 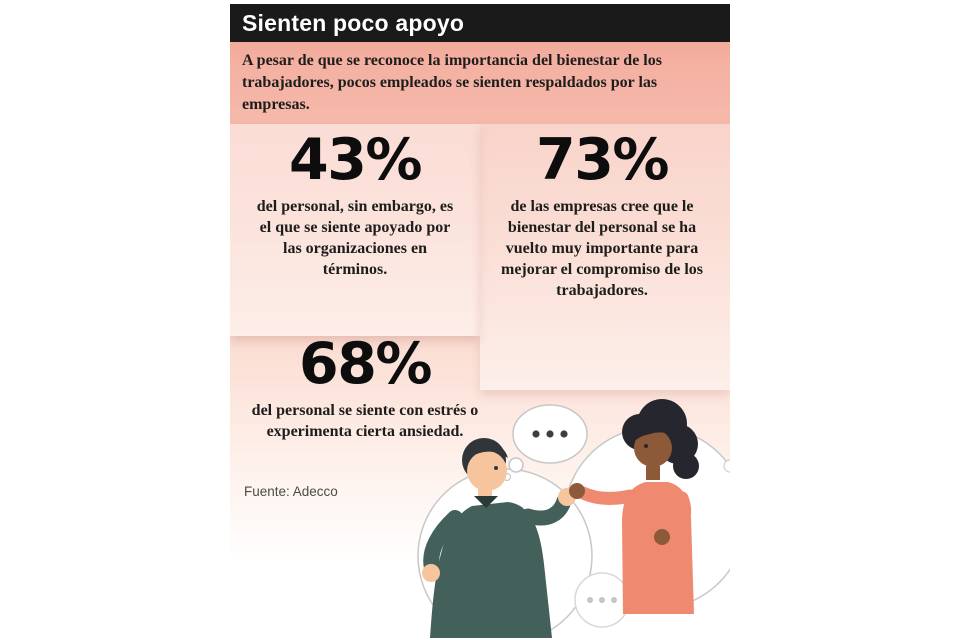 I want to click on stat-backdrop-right, so click(x=605, y=257).